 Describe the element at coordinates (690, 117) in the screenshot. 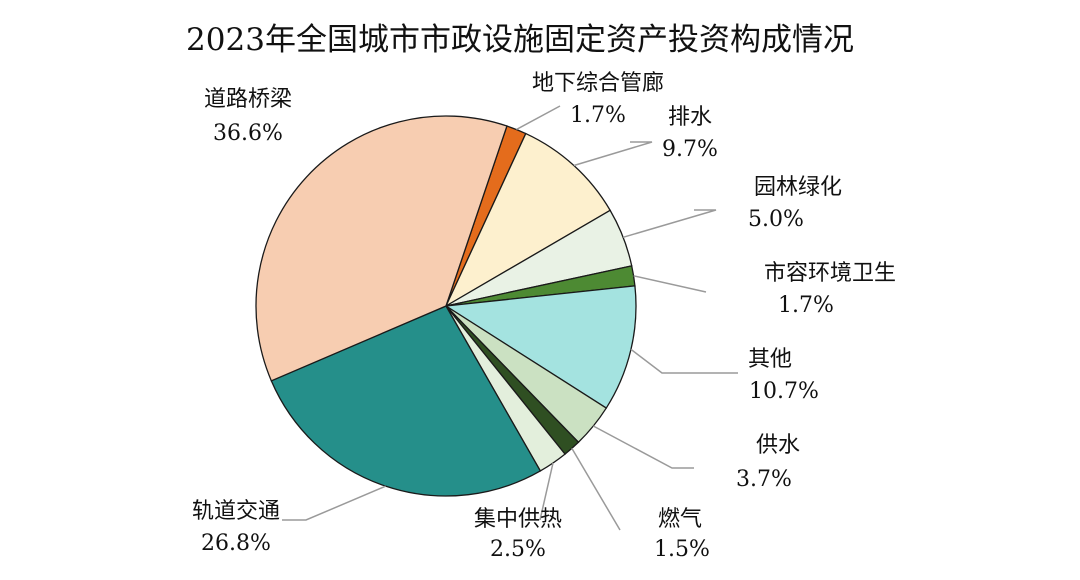

I see `slice-name-label: 排水` at that location.